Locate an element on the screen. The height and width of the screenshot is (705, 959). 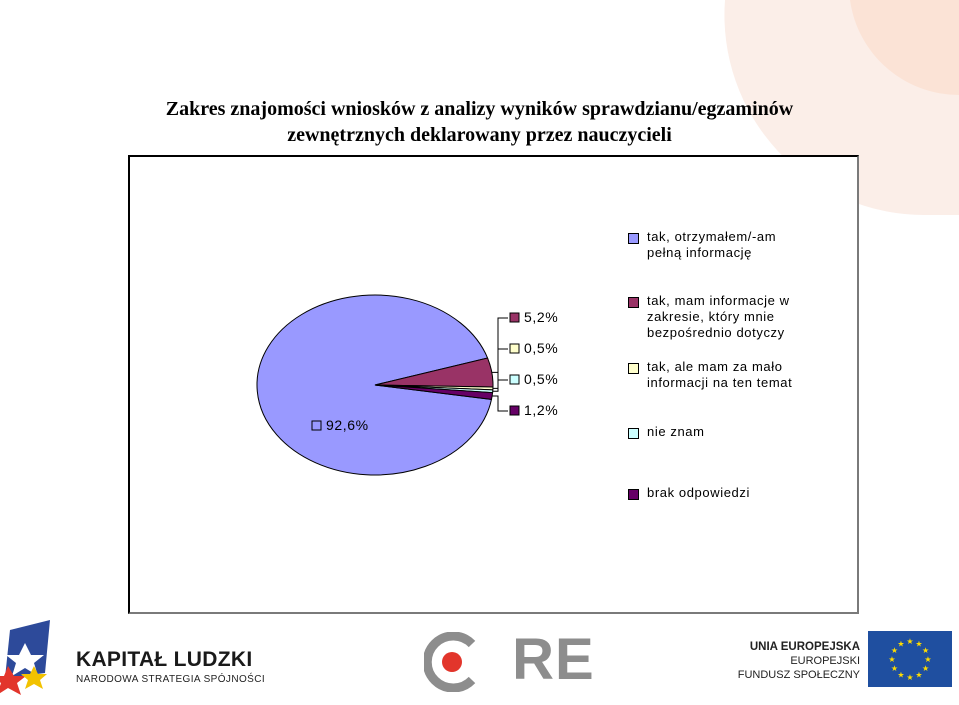
ore-label: ORE is located at coordinates (553, 659).